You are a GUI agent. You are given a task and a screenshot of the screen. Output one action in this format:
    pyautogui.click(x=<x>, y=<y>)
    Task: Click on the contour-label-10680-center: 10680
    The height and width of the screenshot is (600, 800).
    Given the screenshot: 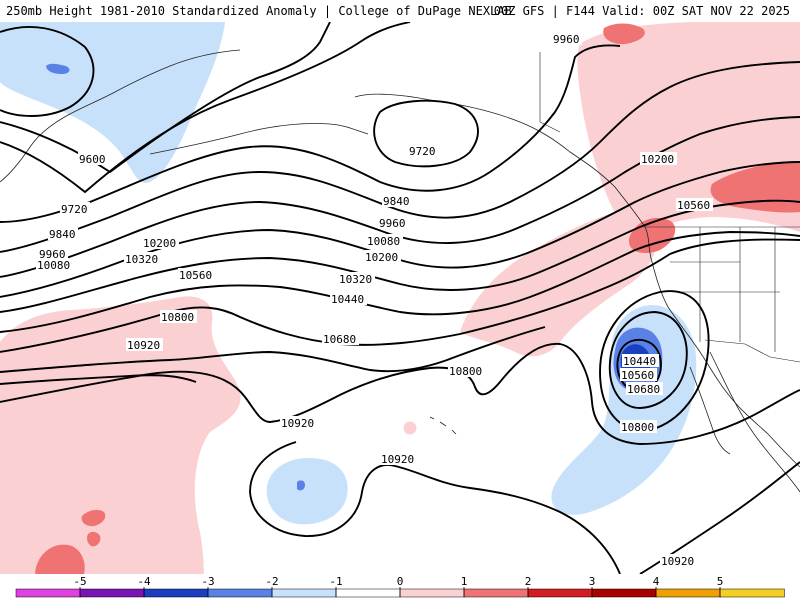 What is the action you would take?
    pyautogui.click(x=339, y=339)
    